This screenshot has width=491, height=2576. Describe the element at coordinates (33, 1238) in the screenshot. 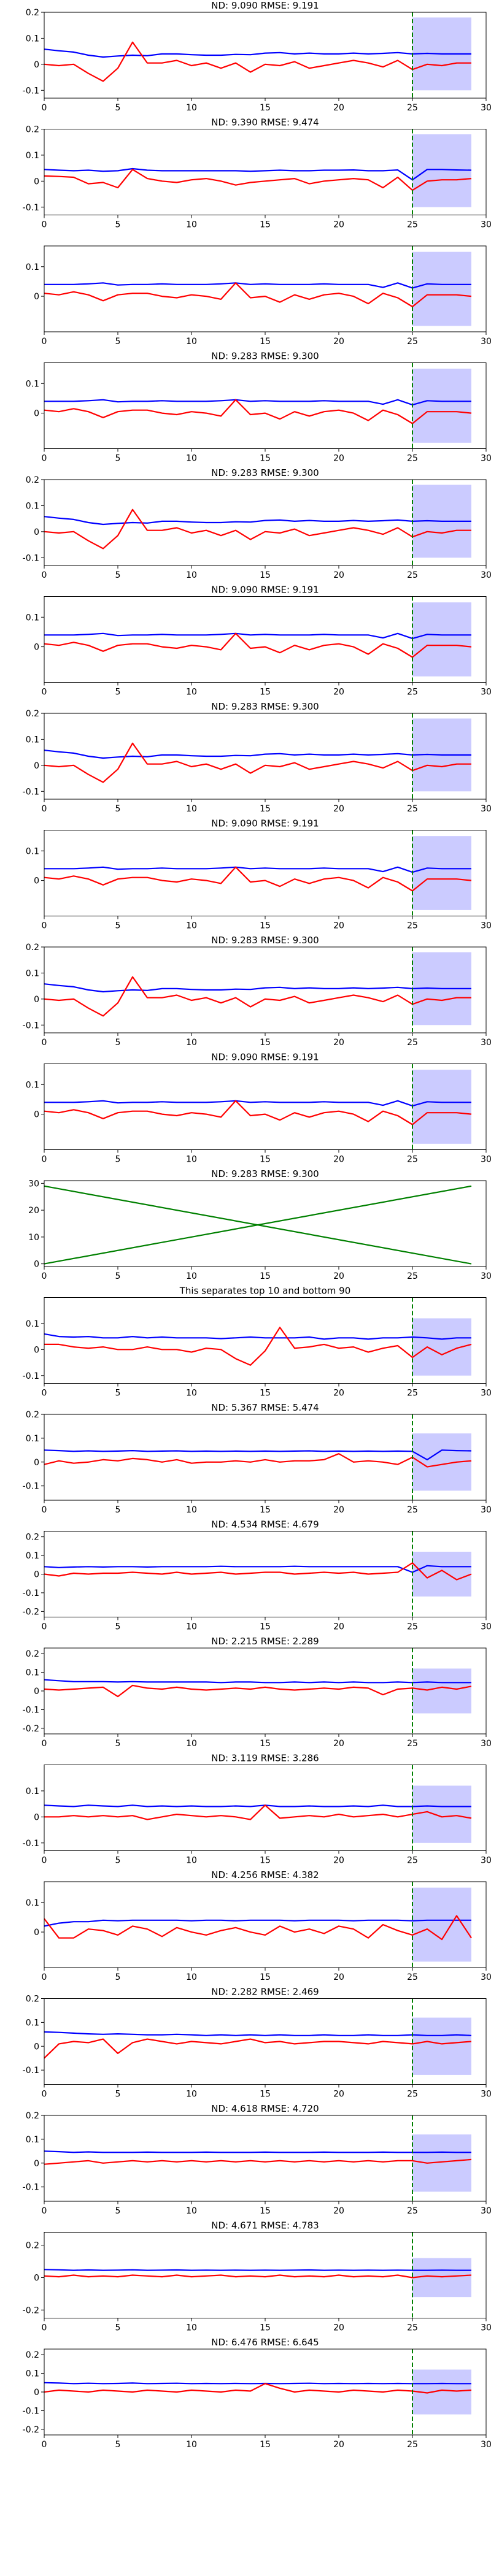

I see `y-tick-label: 10` at that location.